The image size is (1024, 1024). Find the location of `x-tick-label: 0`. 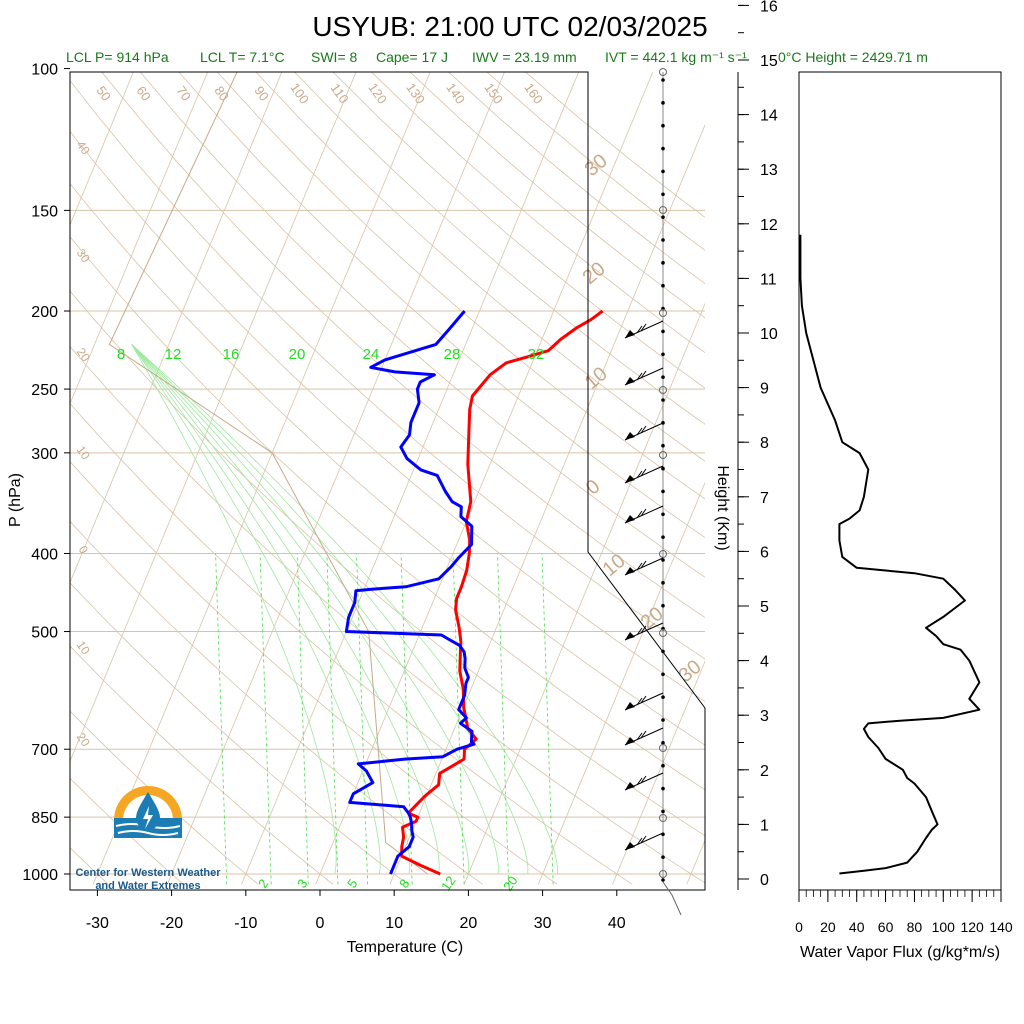

x-tick-label: 0 is located at coordinates (320, 923).